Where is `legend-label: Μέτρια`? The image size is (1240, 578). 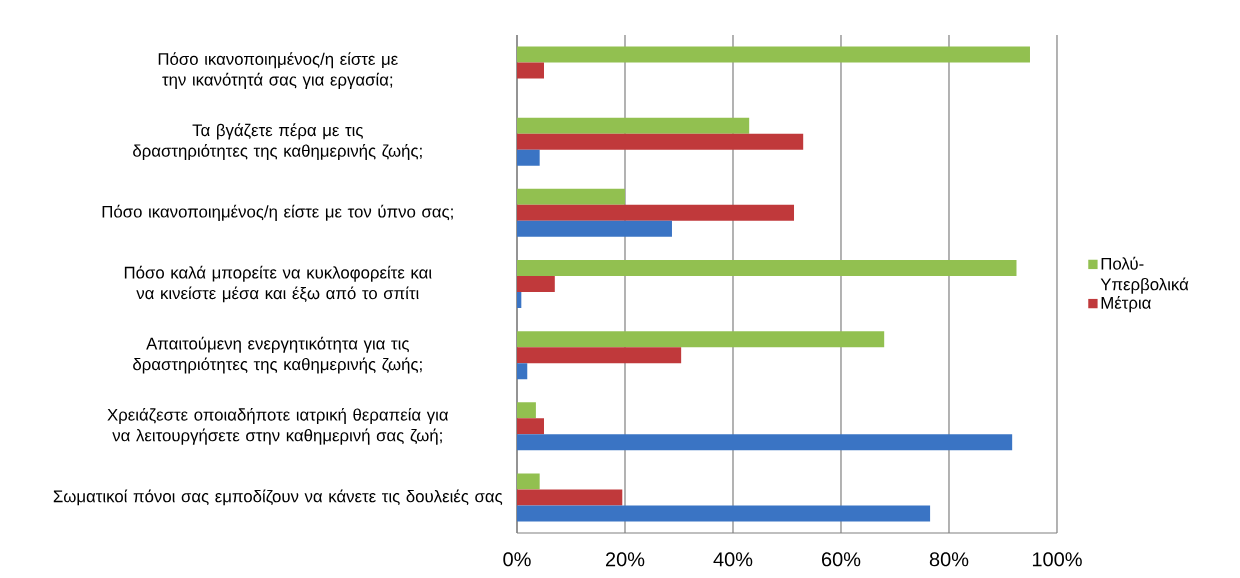
legend-label: Μέτρια is located at coordinates (1126, 304).